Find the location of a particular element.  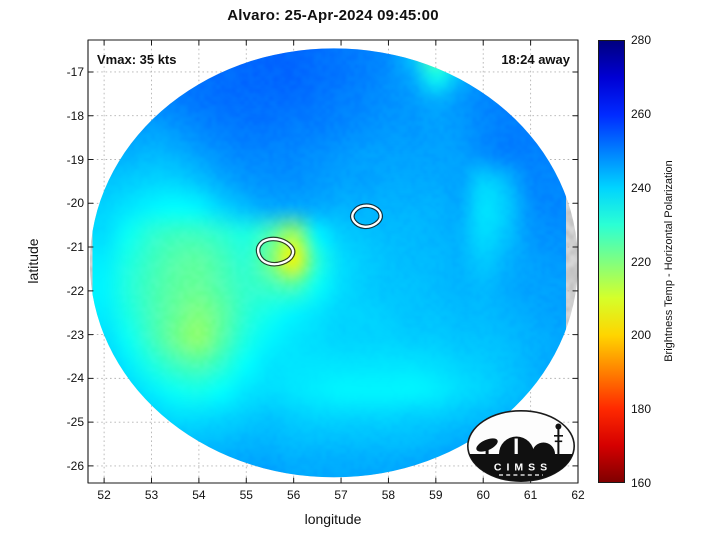

y-tick-label: -24 is located at coordinates (75, 378).